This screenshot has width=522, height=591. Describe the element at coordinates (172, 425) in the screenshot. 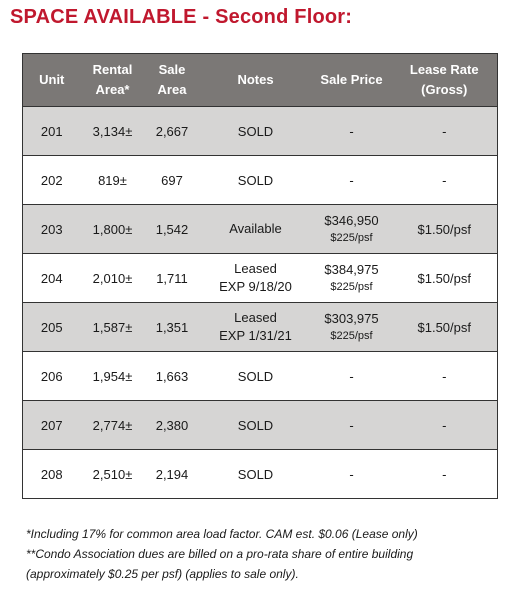

I see `sale-area-cell: 2,380` at that location.